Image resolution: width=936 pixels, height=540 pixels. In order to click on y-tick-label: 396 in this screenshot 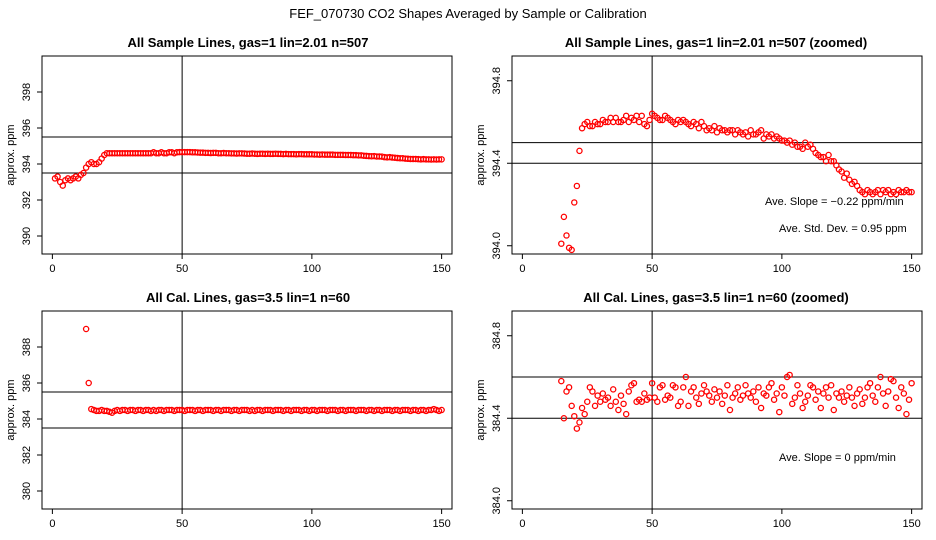, I will do `click(27, 128)`.